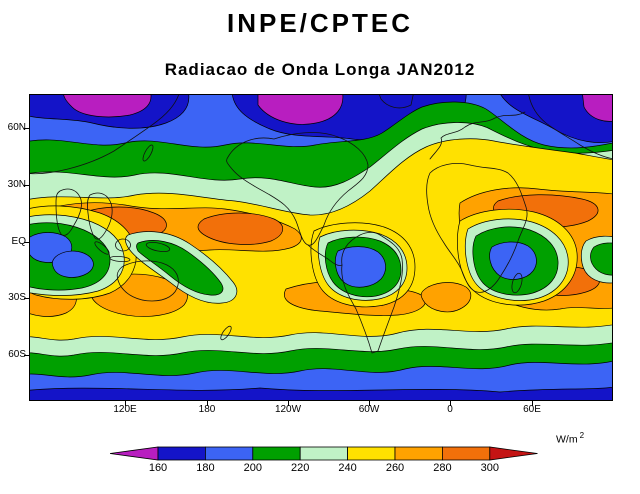 The height and width of the screenshot is (494, 640). Describe the element at coordinates (226, 333) in the screenshot. I see `coast-new-zealand` at that location.